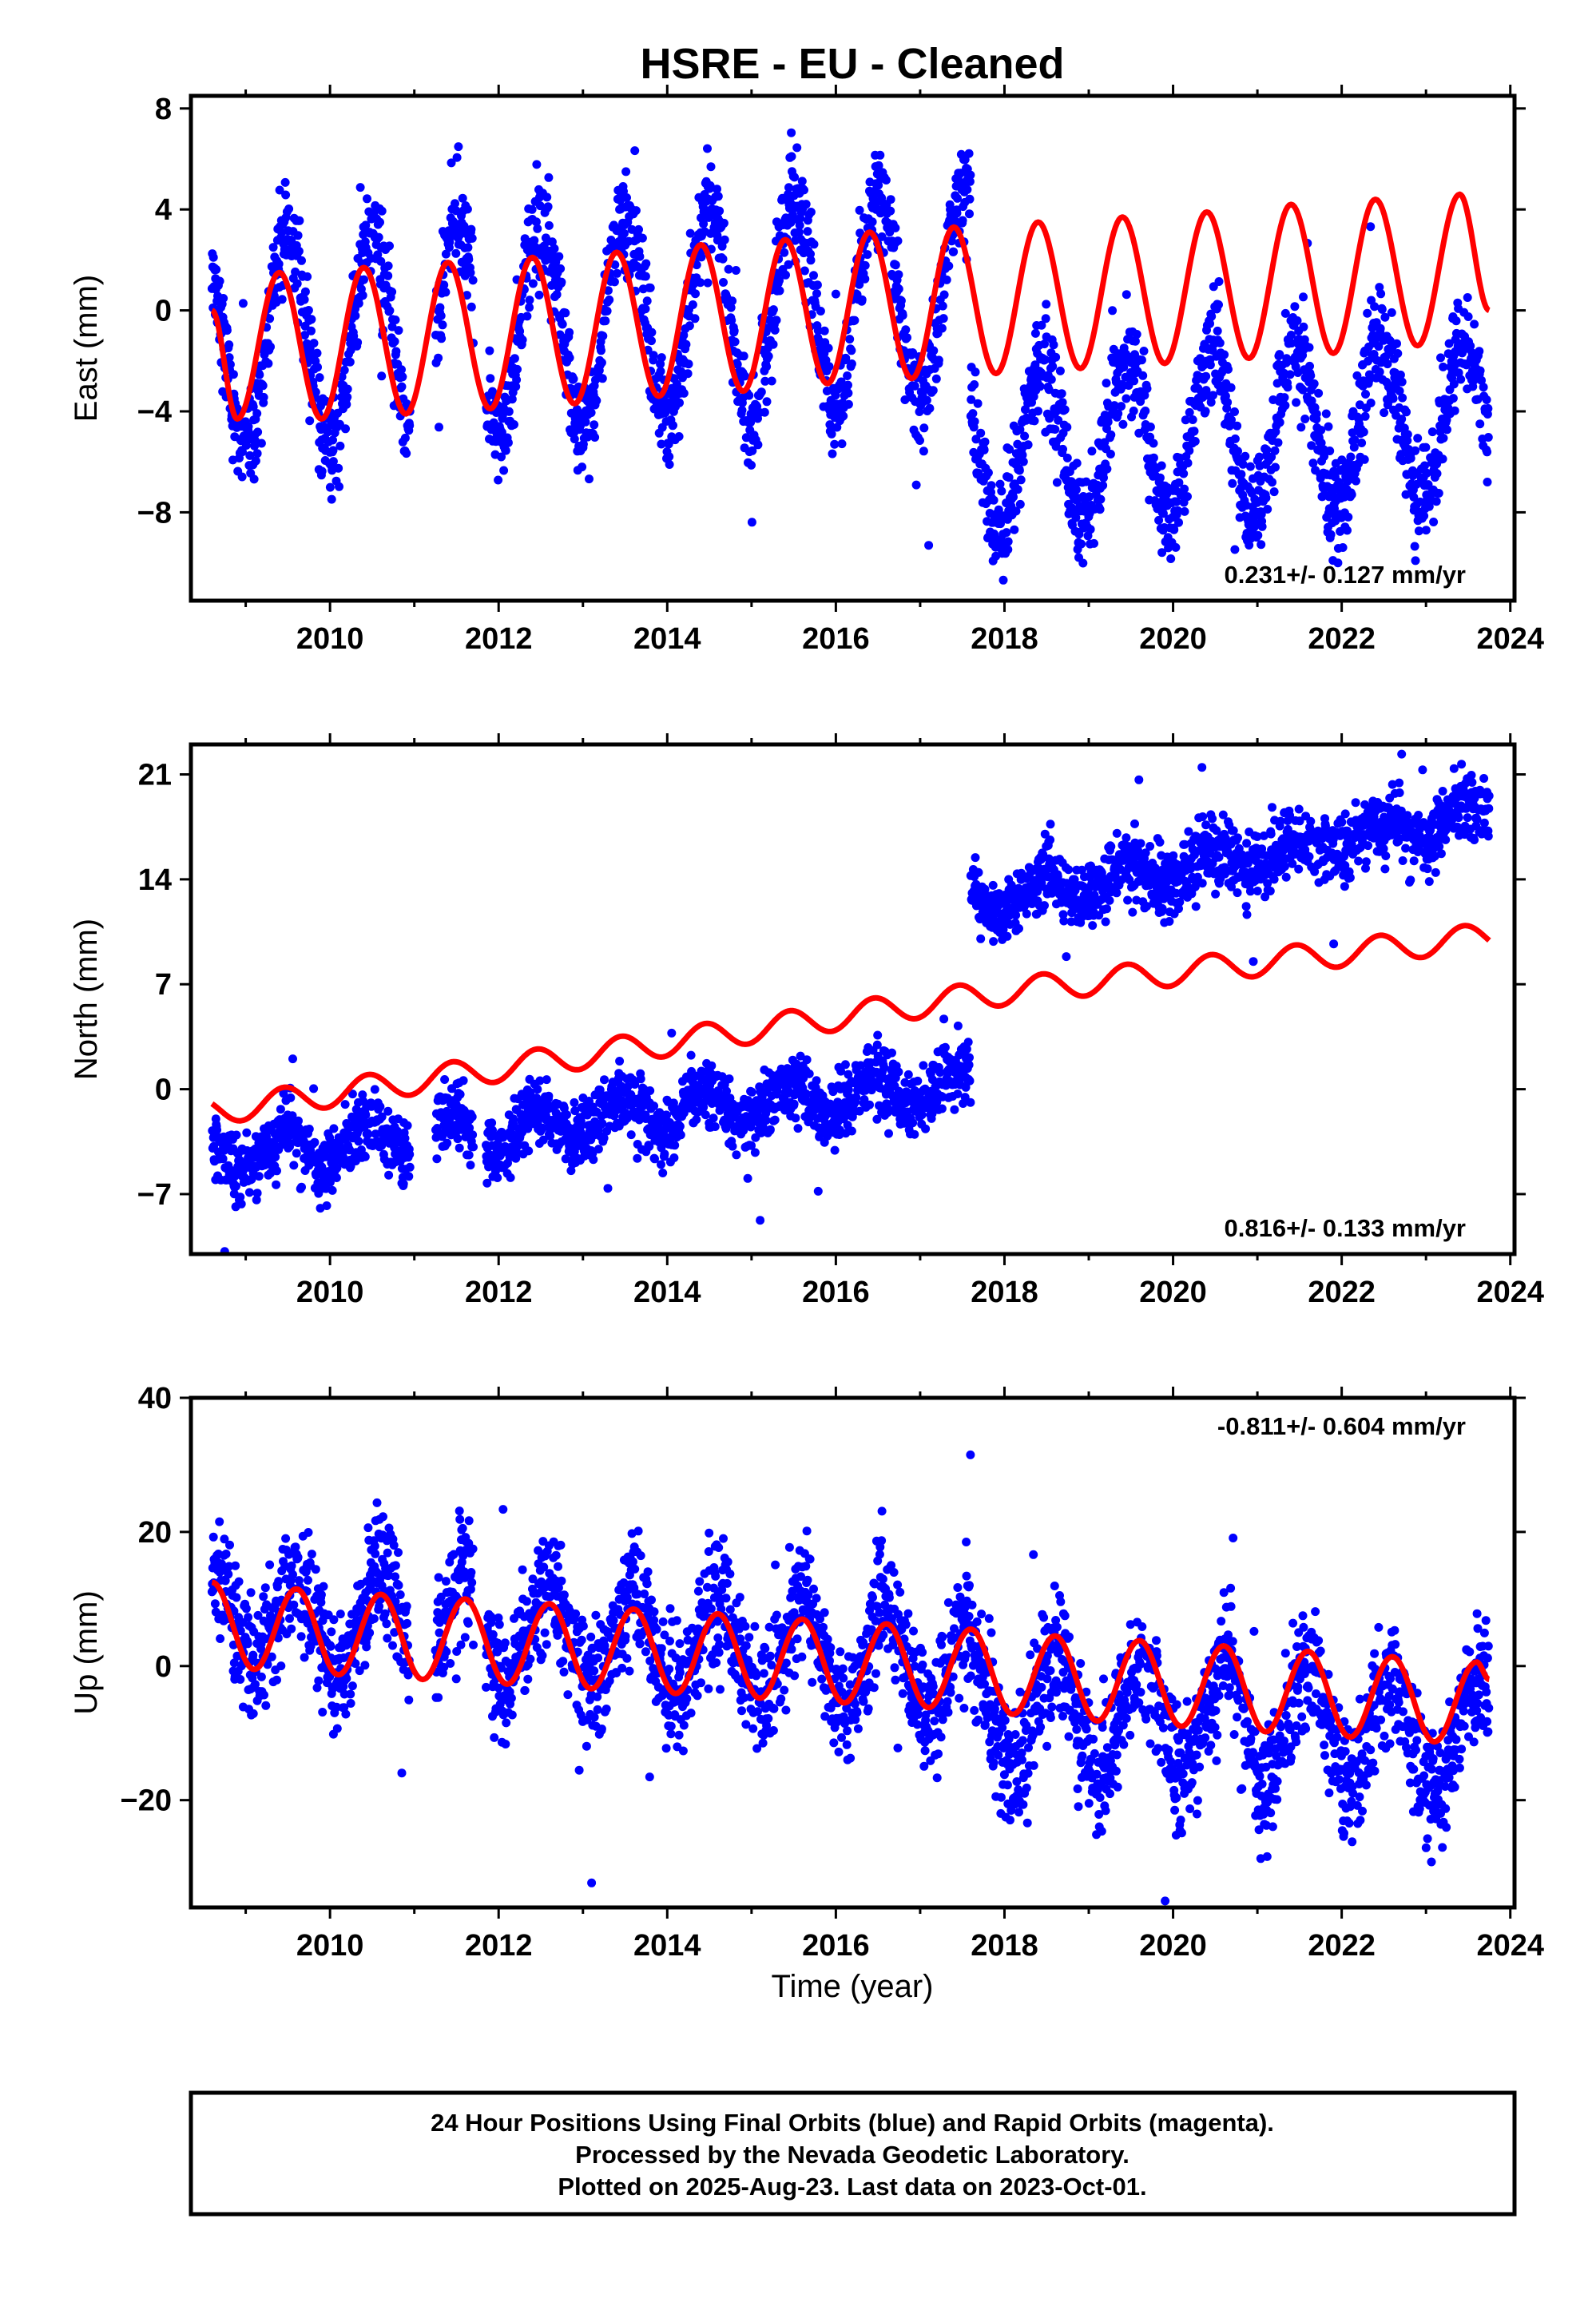 The height and width of the screenshot is (2318, 1596). Describe the element at coordinates (1345, 575) in the screenshot. I see `east-rate-label: 0.231+/- 0.127 mm/yr` at that location.